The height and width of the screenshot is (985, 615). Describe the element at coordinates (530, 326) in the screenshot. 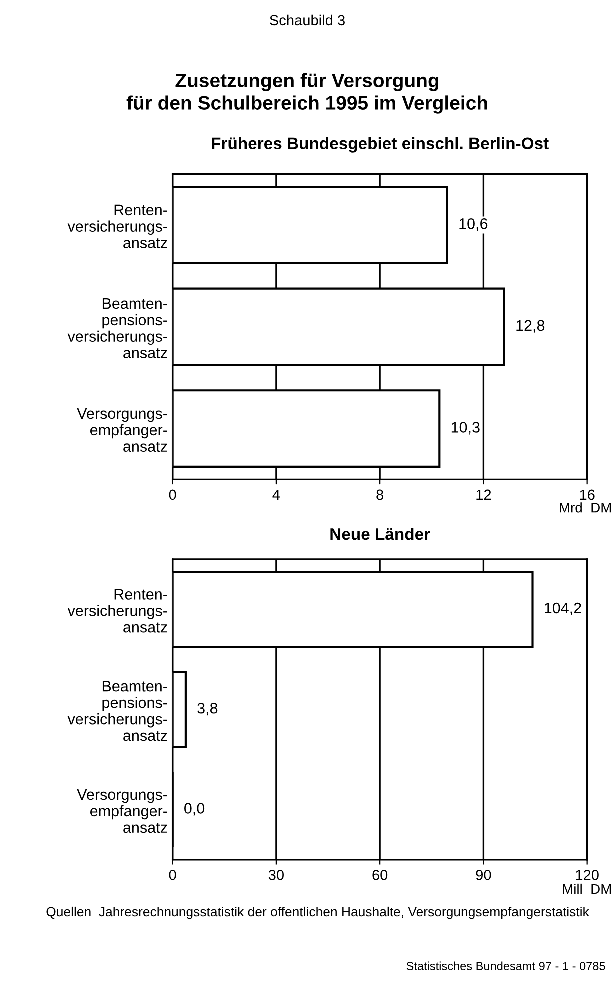

I see `data-label: 12,8` at that location.